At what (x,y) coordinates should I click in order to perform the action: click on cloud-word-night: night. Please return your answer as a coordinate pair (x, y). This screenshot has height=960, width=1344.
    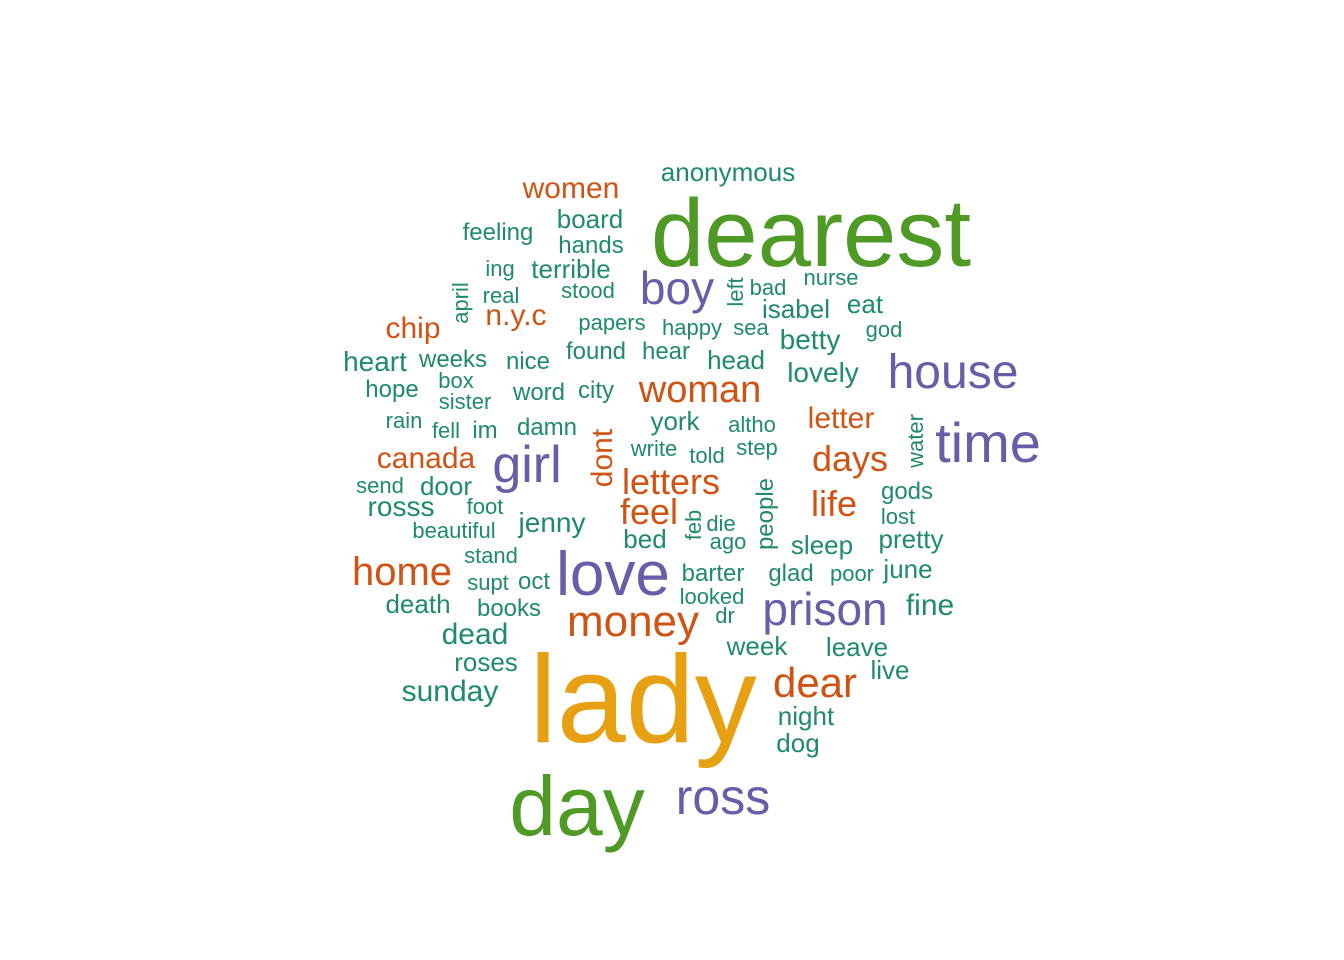
    Looking at the image, I should click on (806, 716).